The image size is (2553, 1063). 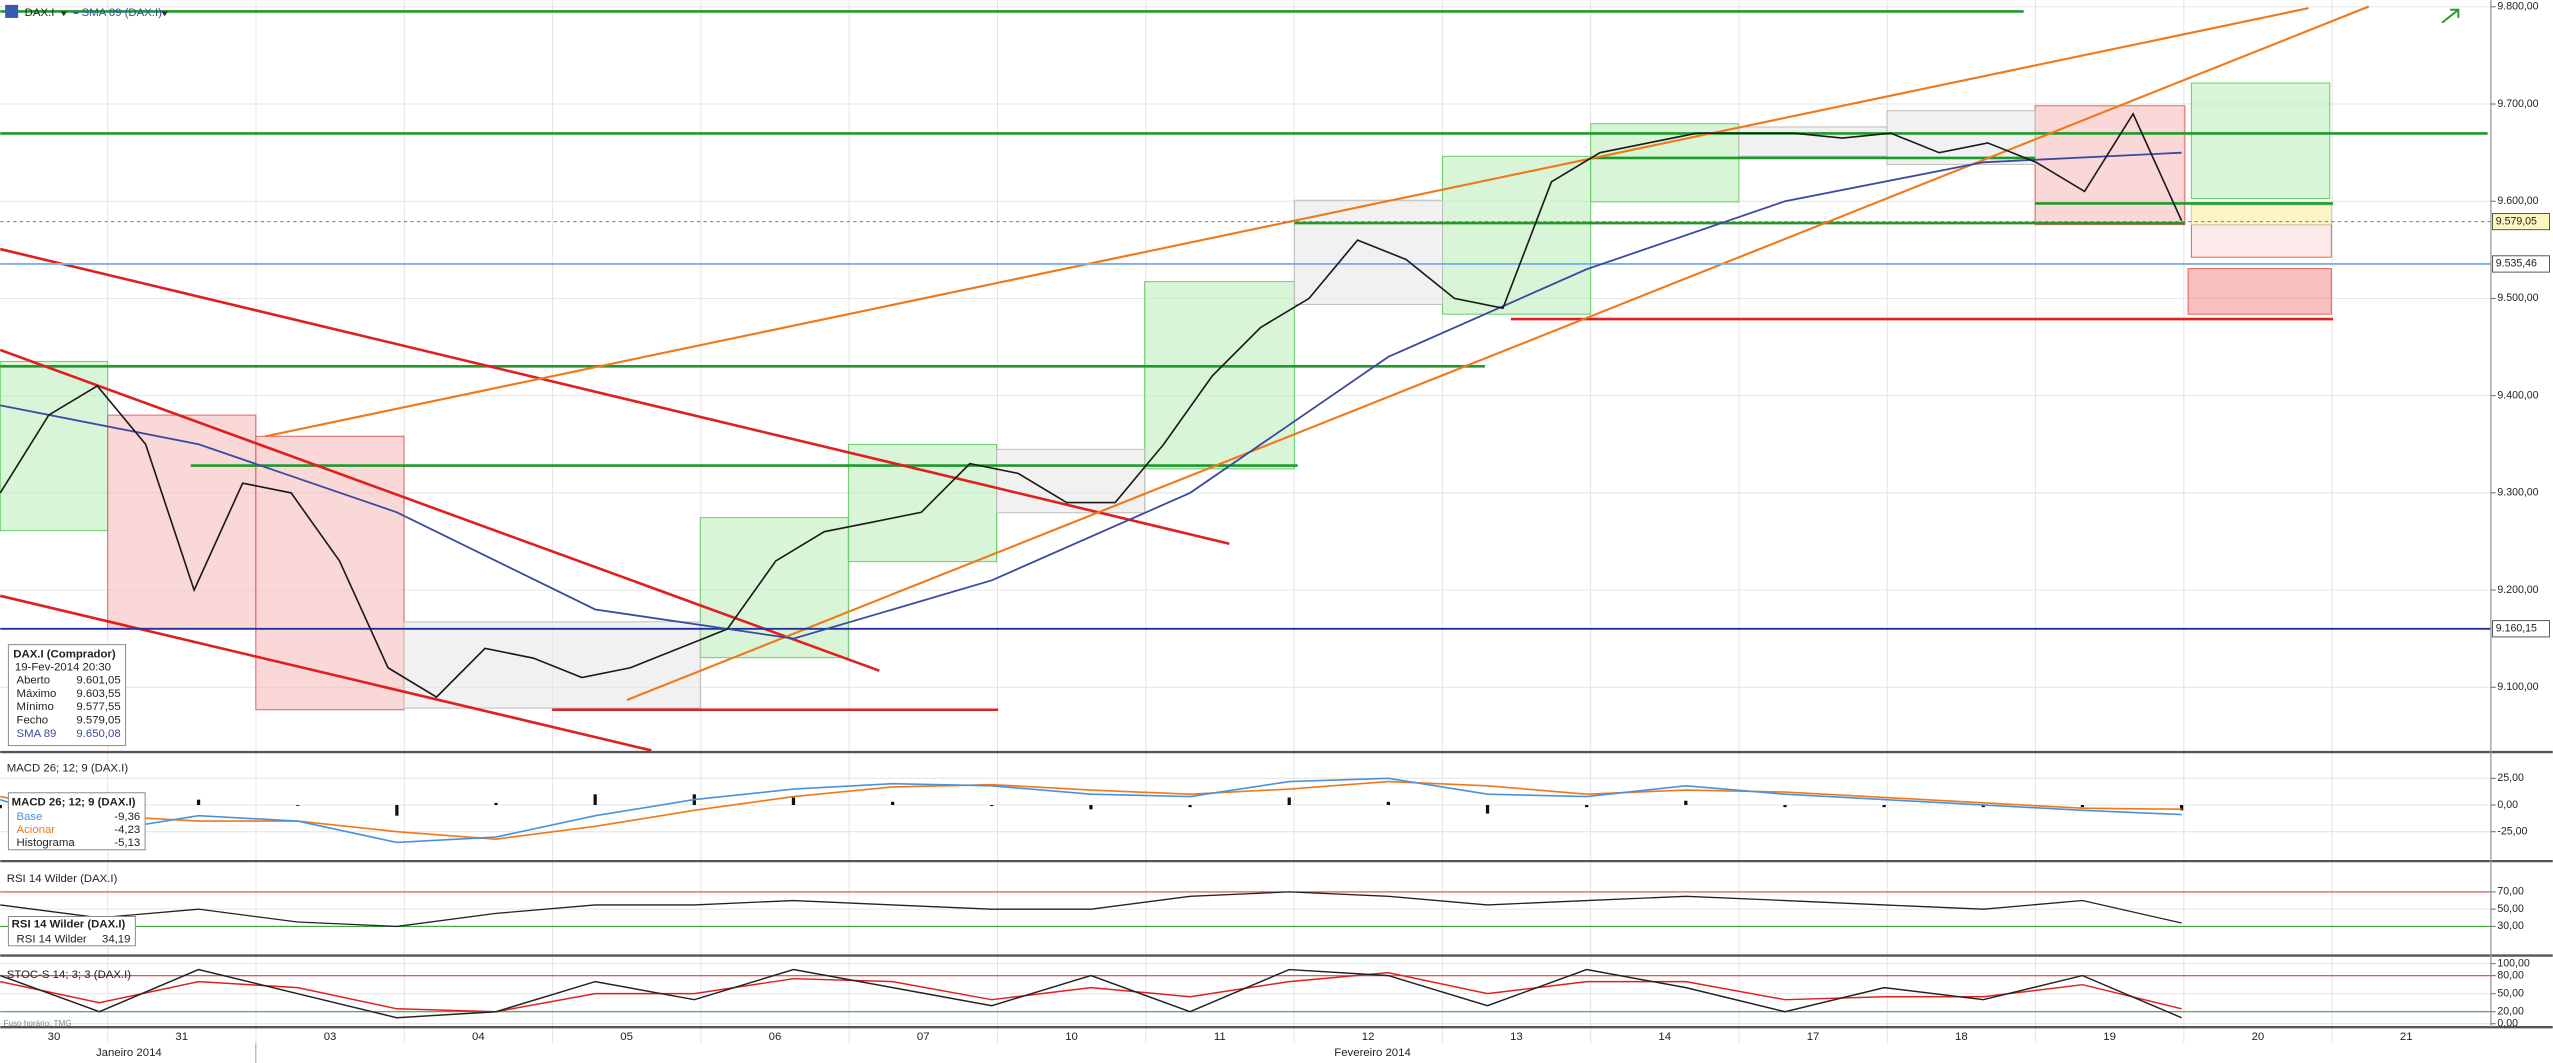 I want to click on macd-signal-line, so click(x=1091, y=810).